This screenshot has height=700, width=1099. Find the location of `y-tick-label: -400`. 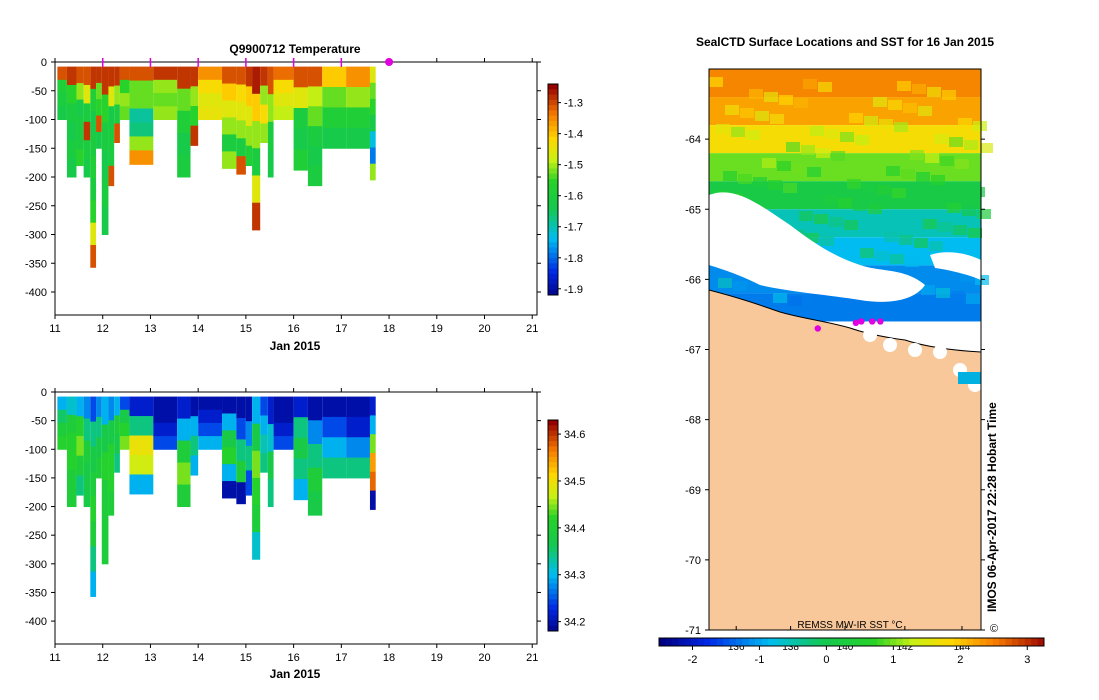

y-tick-label: -400 is located at coordinates (36, 622).